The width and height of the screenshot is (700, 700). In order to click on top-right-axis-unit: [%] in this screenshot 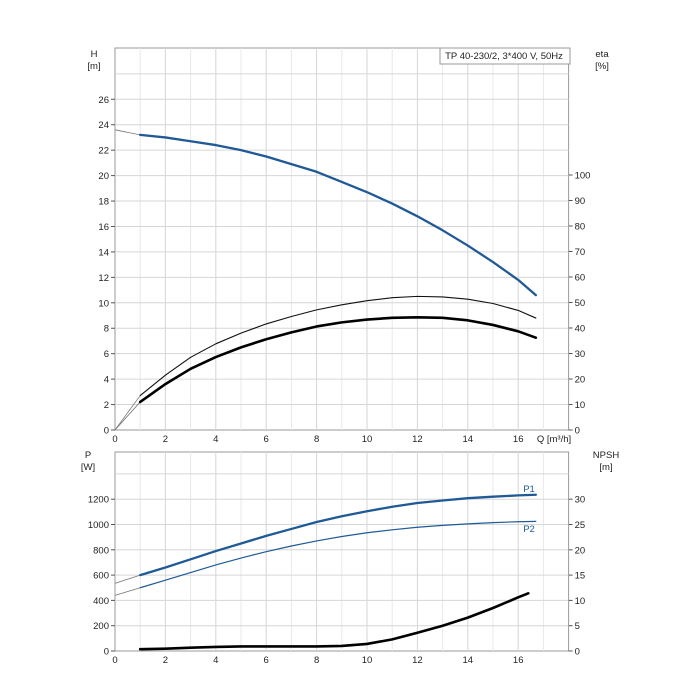, I will do `click(602, 66)`.